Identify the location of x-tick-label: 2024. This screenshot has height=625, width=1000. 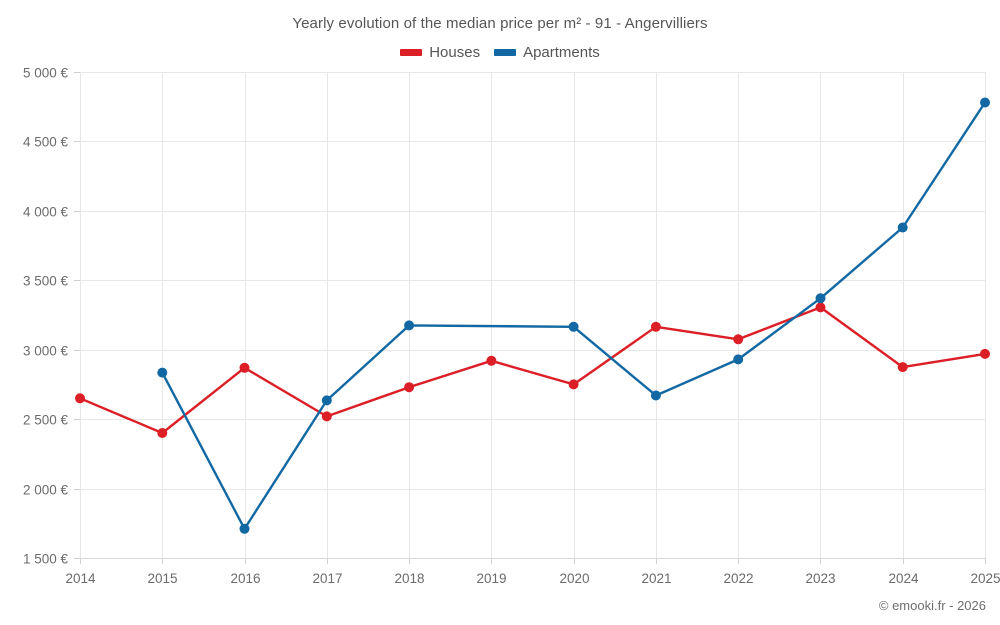
(903, 578).